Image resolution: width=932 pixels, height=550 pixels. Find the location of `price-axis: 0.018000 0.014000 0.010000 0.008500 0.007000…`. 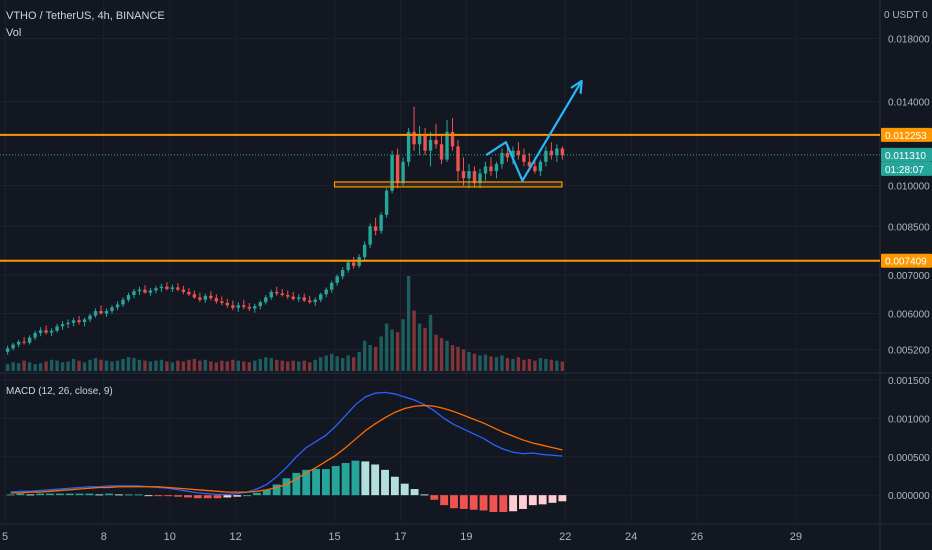

price-axis: 0.018000 0.014000 0.010000 0.008500 0.007000… is located at coordinates (906, 268).